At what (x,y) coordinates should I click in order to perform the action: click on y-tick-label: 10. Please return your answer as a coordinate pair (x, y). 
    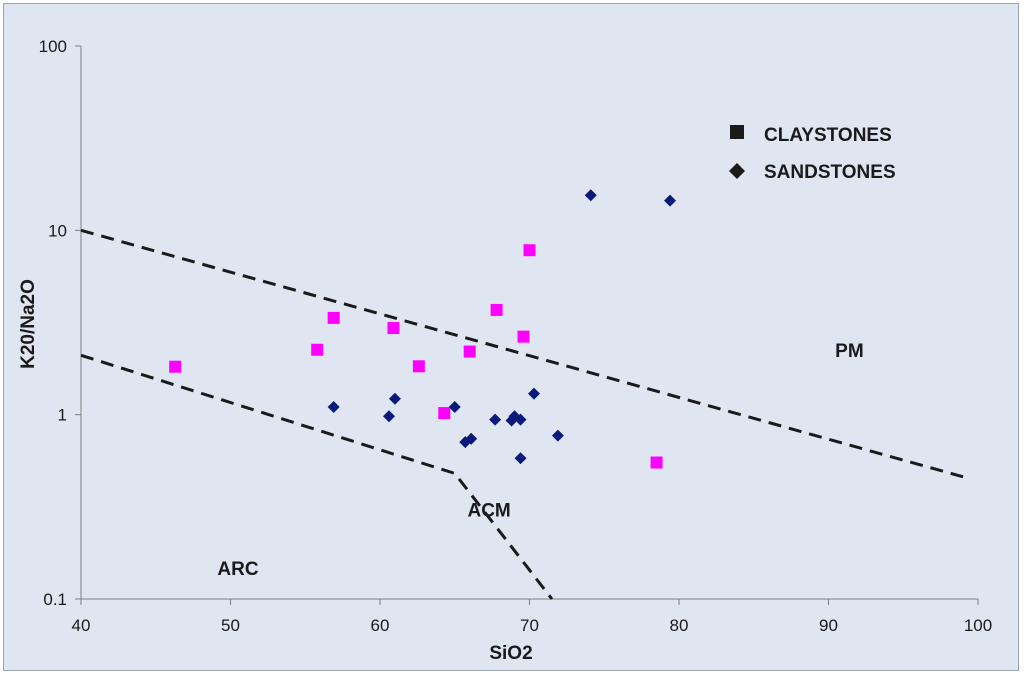
    Looking at the image, I should click on (57, 230).